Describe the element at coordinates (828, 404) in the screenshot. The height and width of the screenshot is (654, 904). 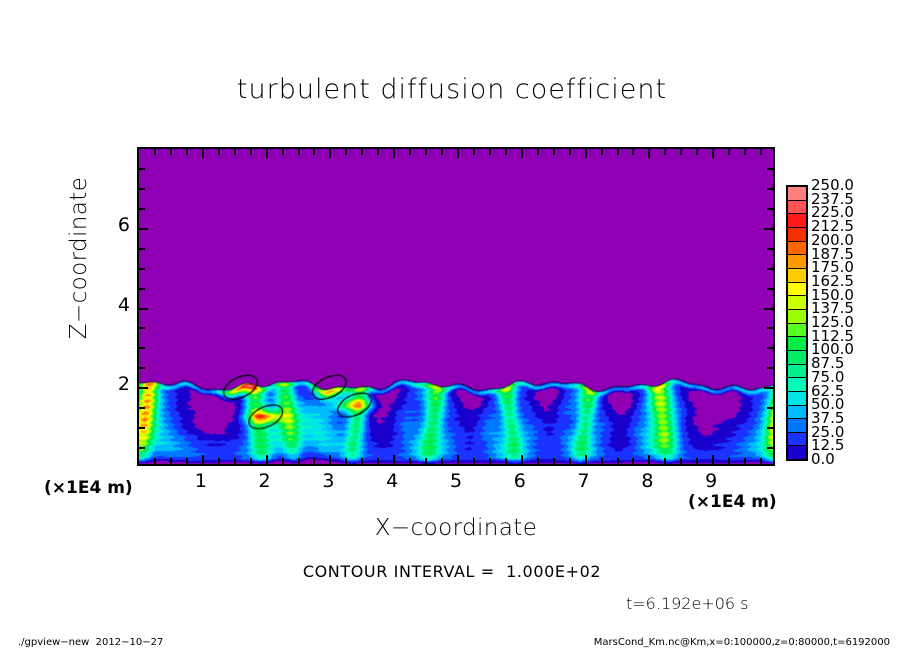
I see `colorbar-tick-label: 50.0` at that location.